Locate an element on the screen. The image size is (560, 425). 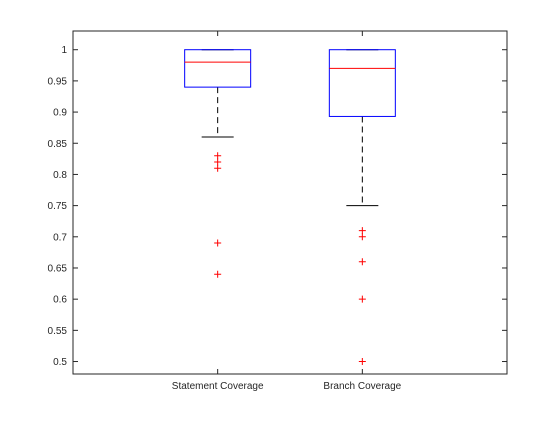
y-tick-label: 0.95 is located at coordinates (58, 81).